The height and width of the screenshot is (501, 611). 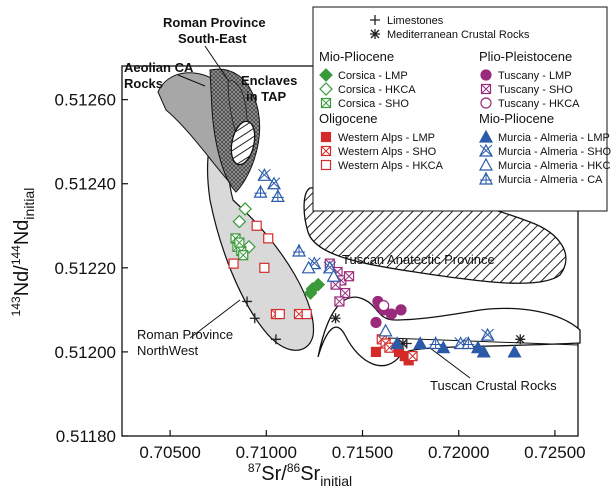 I want to click on legend-label: Corsica - LMP, so click(x=373, y=76).